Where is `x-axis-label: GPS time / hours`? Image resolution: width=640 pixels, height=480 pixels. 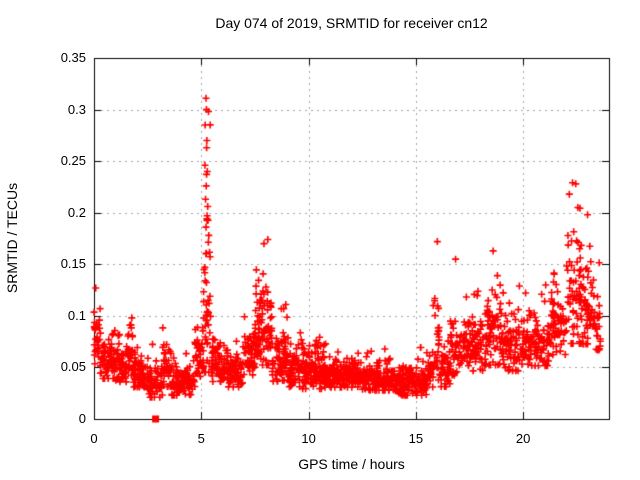 x-axis-label: GPS time / hours is located at coordinates (351, 464).